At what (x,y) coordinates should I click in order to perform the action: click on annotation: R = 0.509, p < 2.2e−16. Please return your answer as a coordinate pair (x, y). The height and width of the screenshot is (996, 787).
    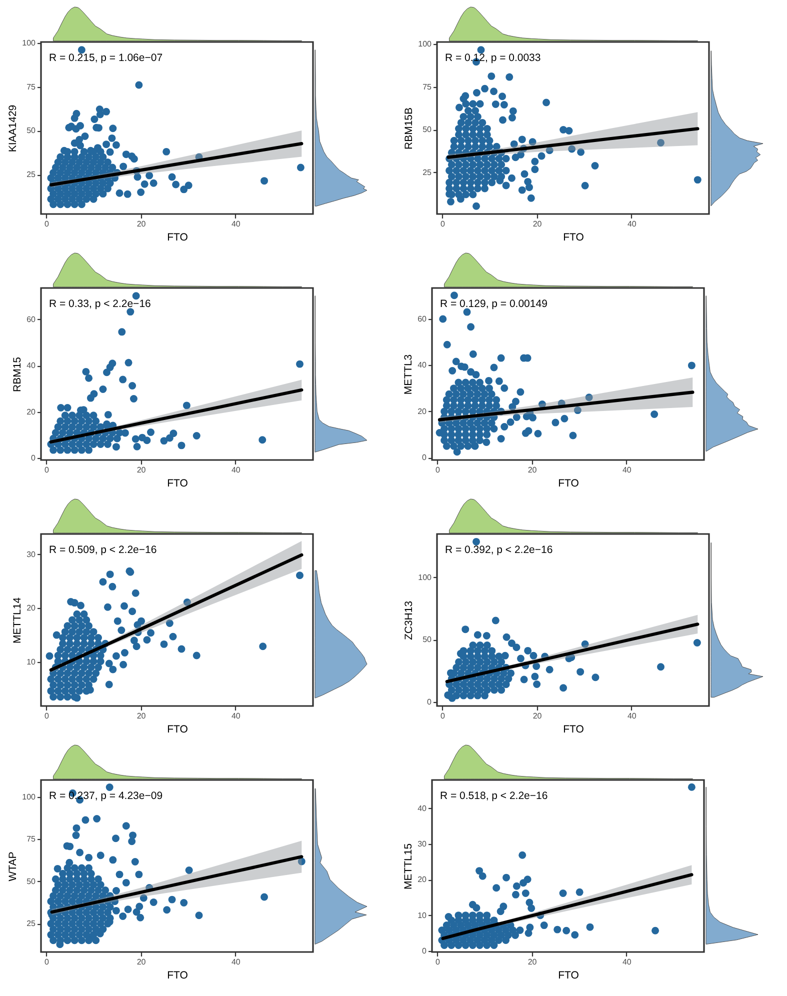
    Looking at the image, I should click on (103, 550).